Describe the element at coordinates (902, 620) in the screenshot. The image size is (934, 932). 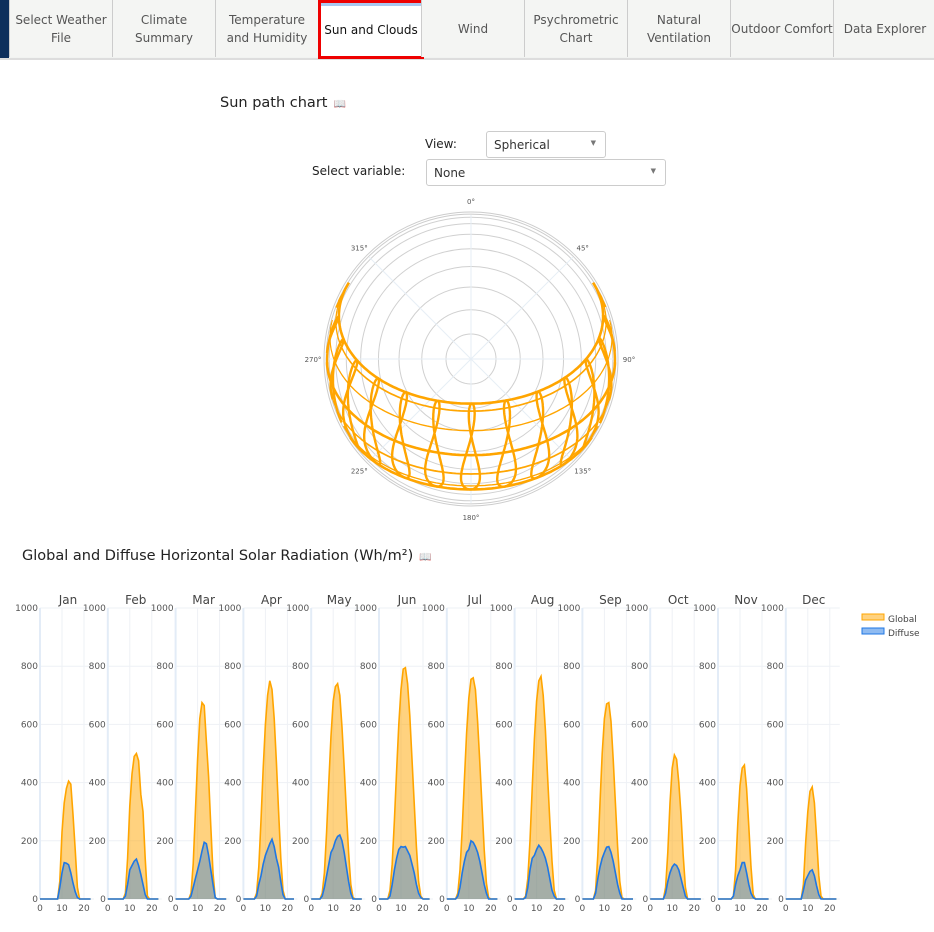
I see `legend-label: Global` at that location.